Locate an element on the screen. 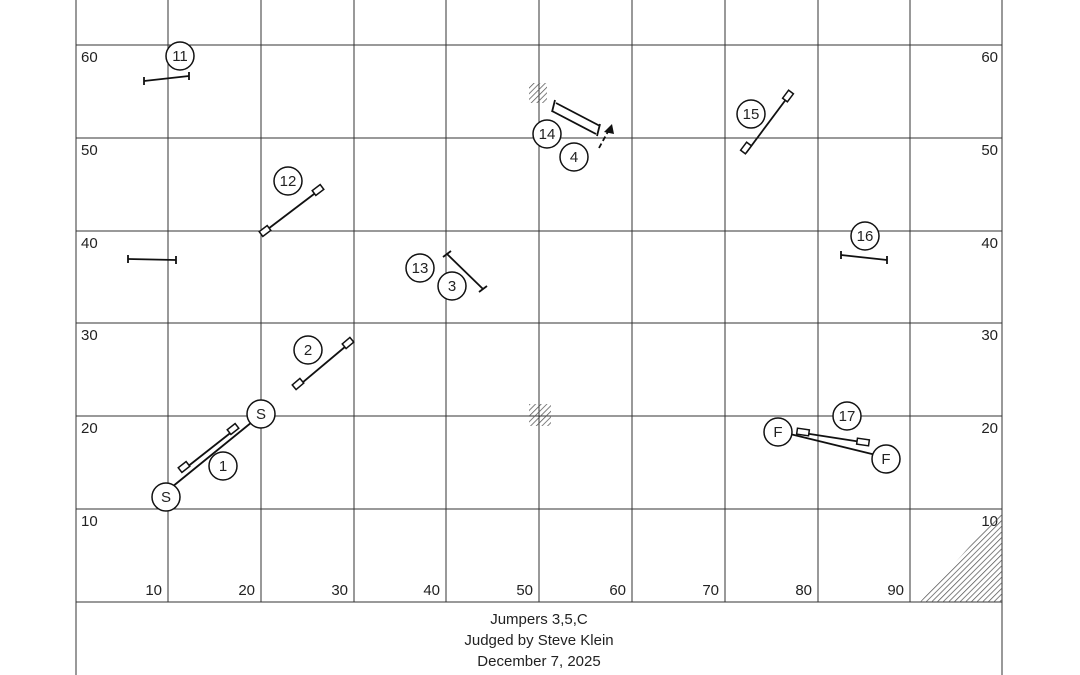 The height and width of the screenshot is (675, 1080). marker-label: 13 is located at coordinates (420, 268).